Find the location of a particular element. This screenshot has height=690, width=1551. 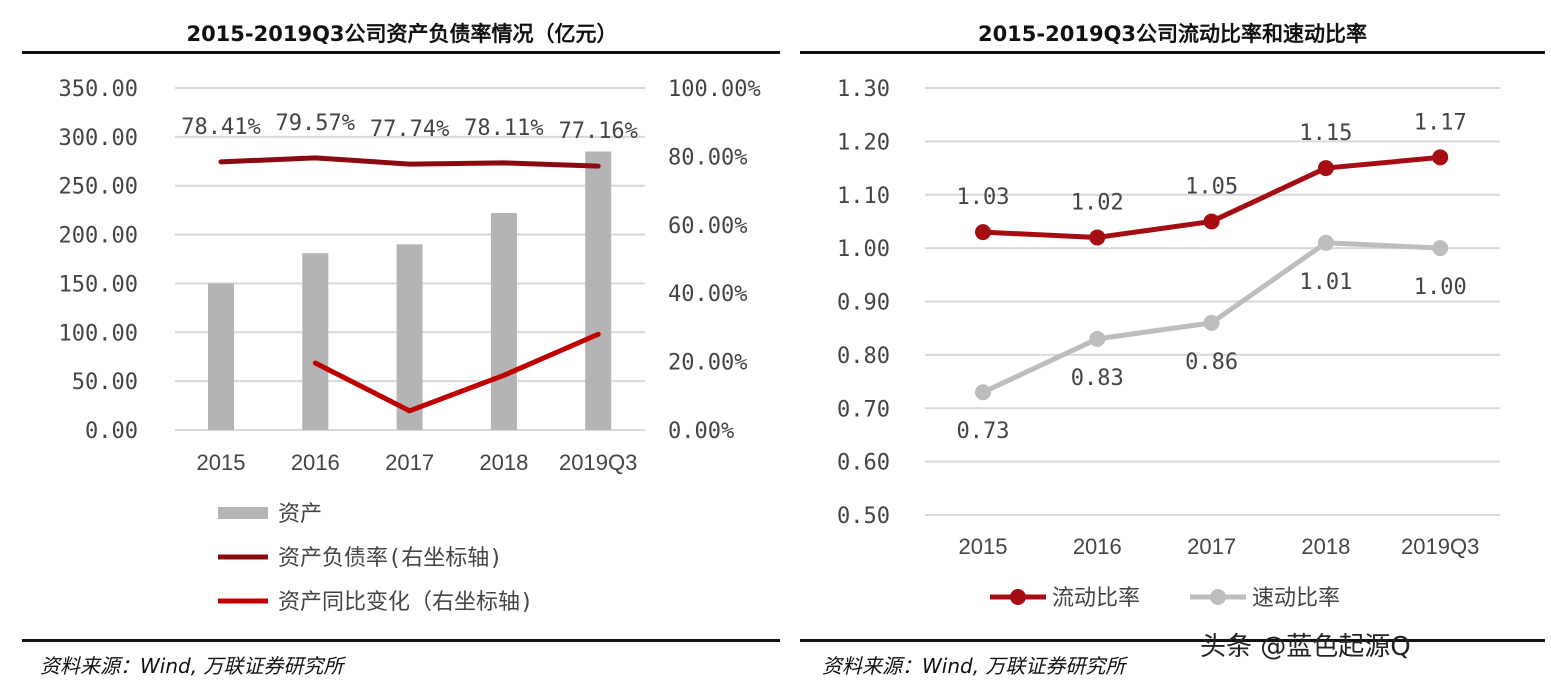

right-bottom-rule is located at coordinates (1172, 640).